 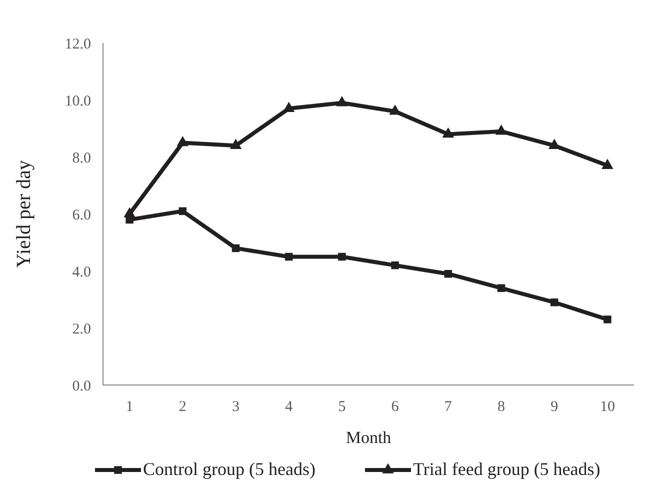 I want to click on legend-label: Trial feed group (5 heads), so click(x=506, y=469).